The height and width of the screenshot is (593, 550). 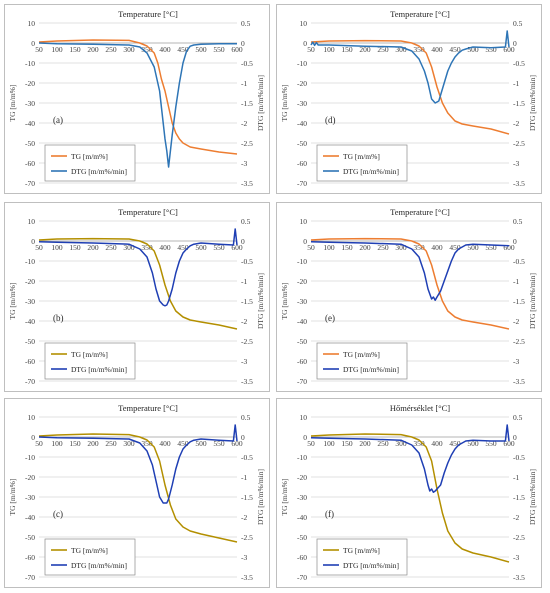 What do you see at coordinates (516, 477) in the screenshot?
I see `y2-tick-label: -1` at bounding box center [516, 477].